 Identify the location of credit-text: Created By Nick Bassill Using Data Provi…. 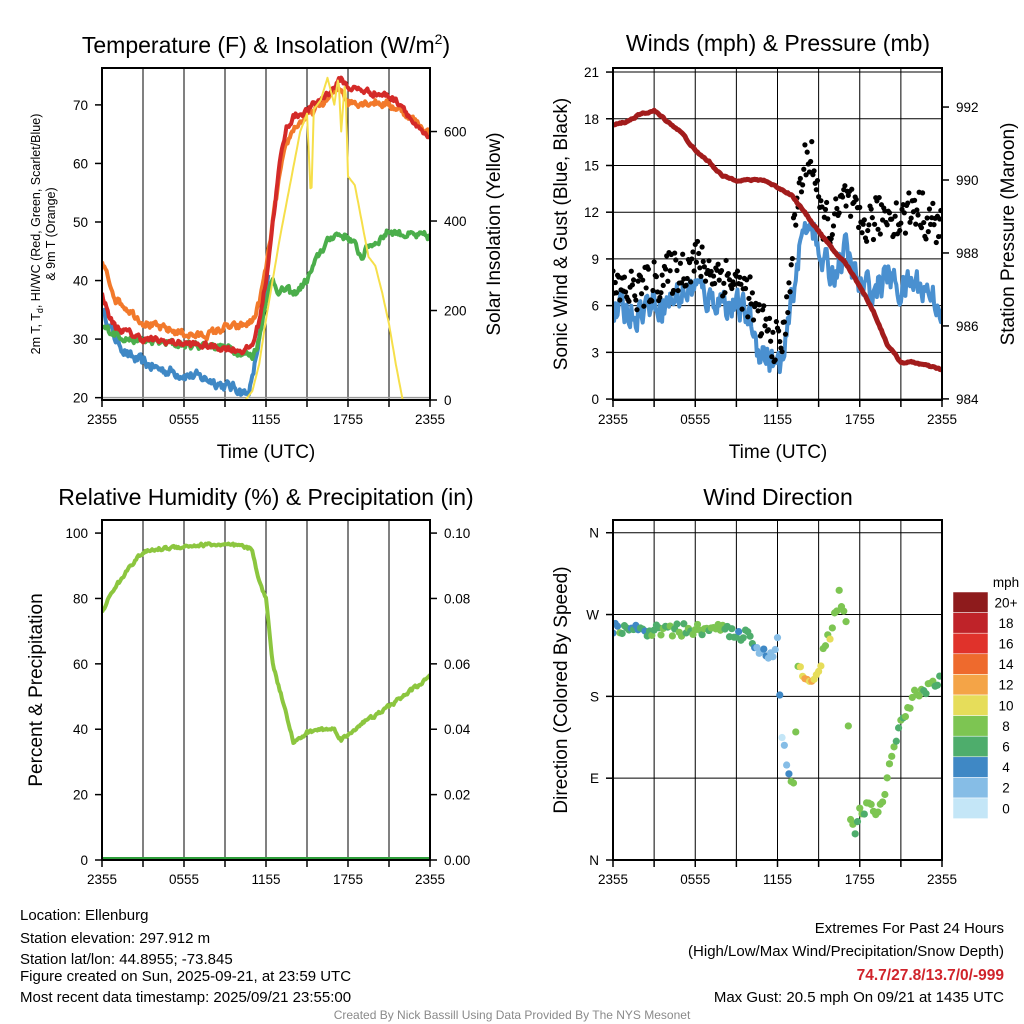
(512, 1015).